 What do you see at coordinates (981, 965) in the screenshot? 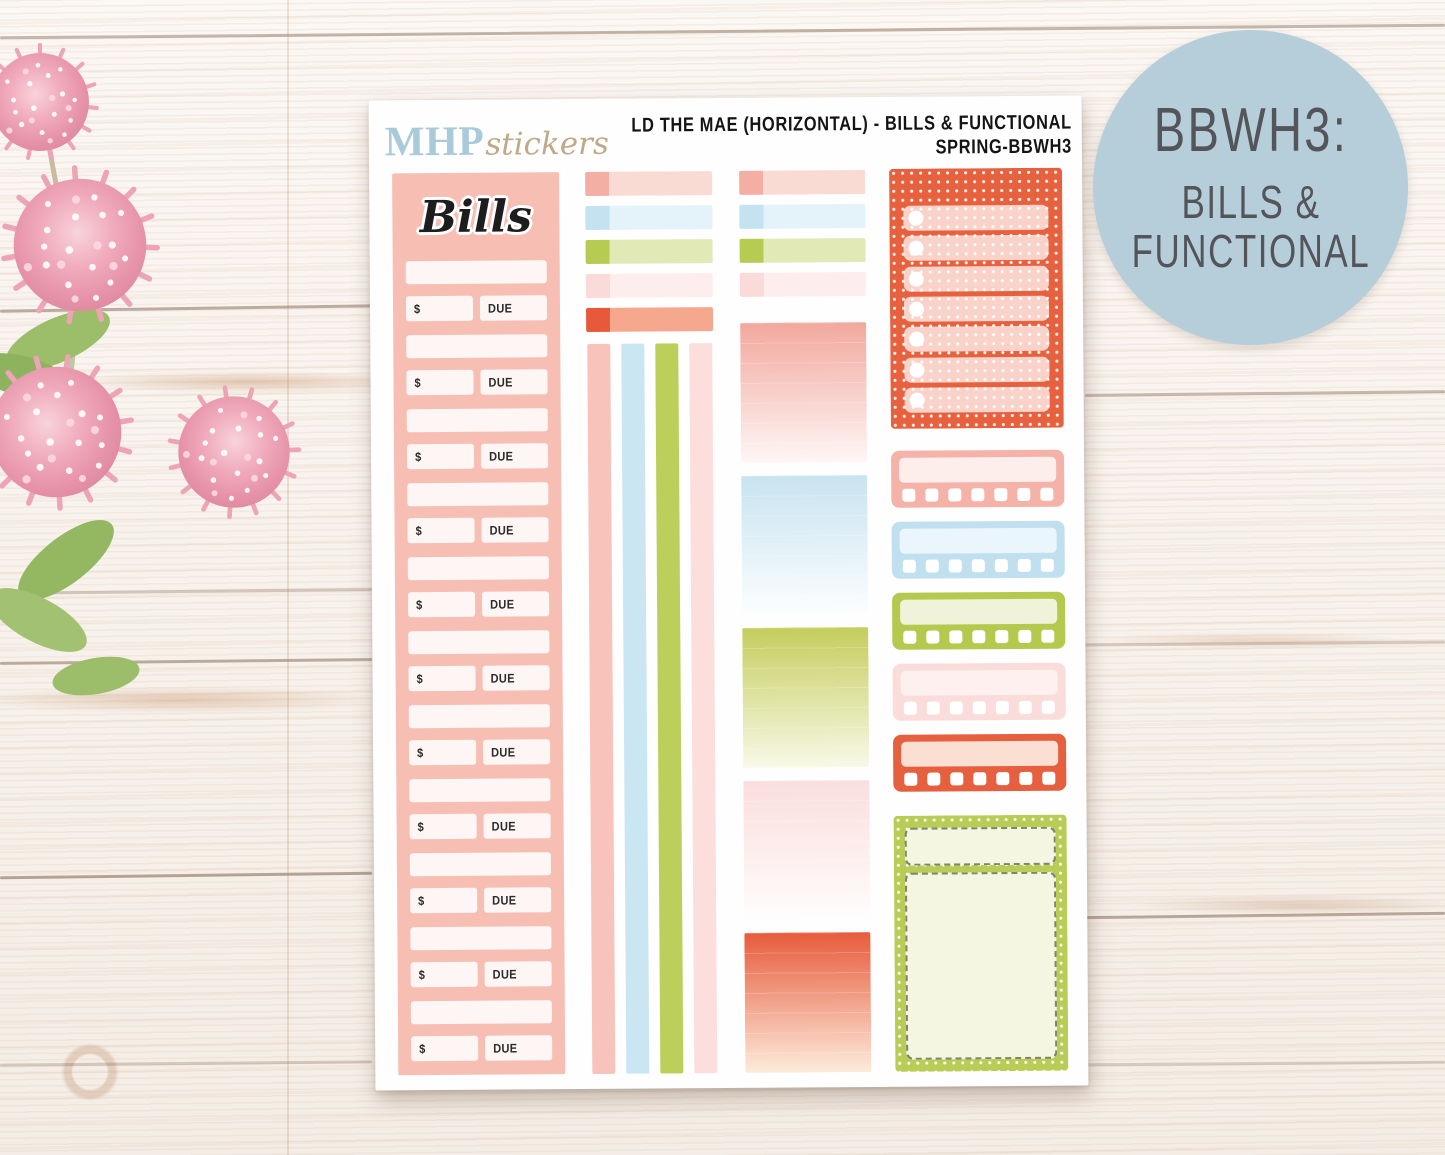
I see `notes-body-area` at bounding box center [981, 965].